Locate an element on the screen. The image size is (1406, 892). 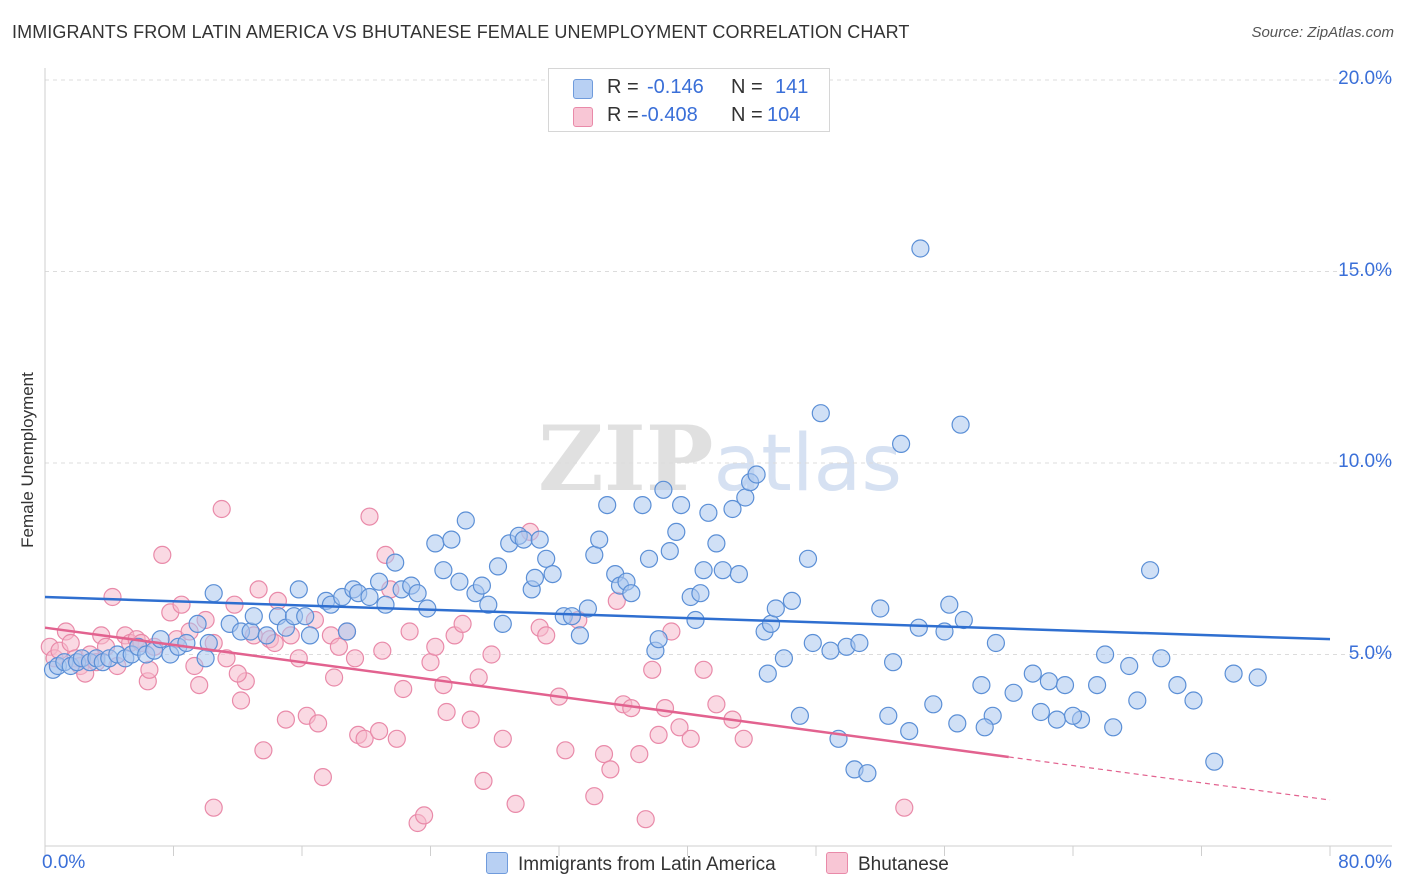
bottom-legend-bhutanese: Bhutanese is located at coordinates (887, 864).